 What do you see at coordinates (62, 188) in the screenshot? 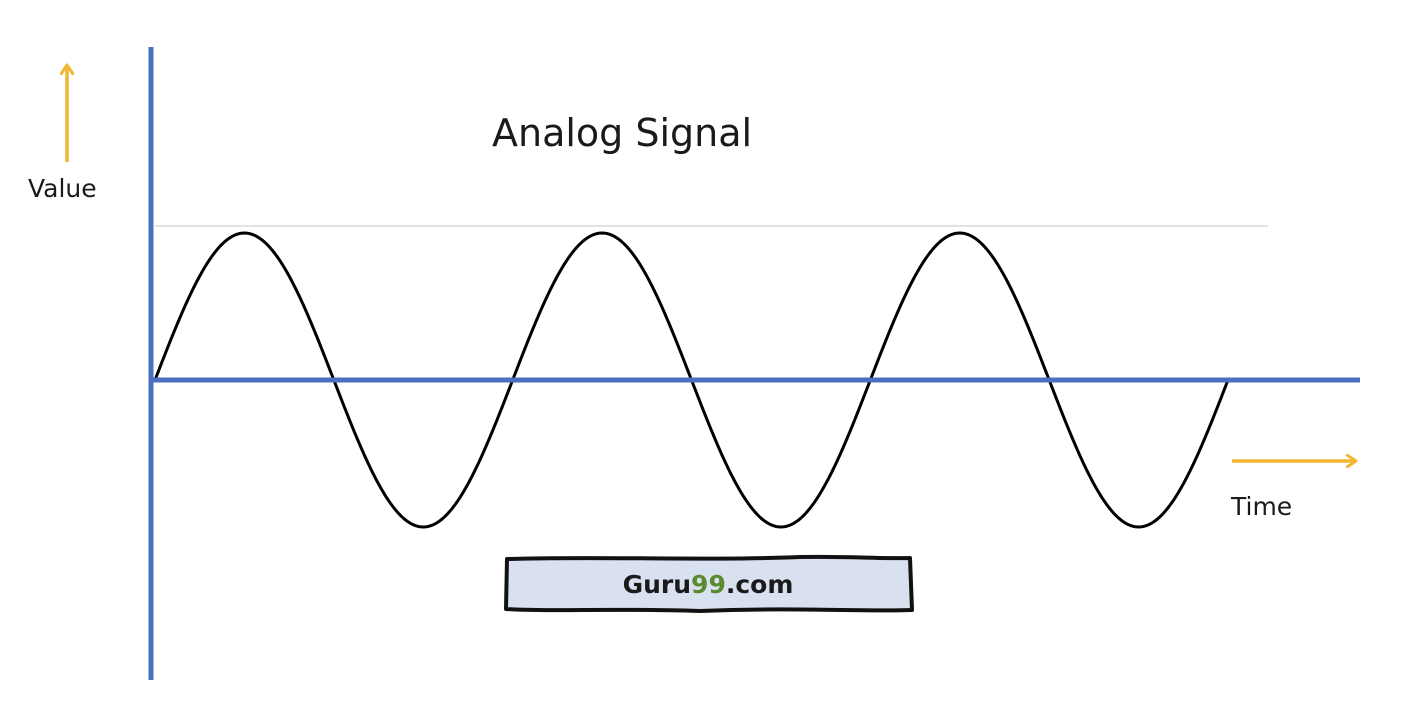
I see `y-axis-label: Value` at bounding box center [62, 188].